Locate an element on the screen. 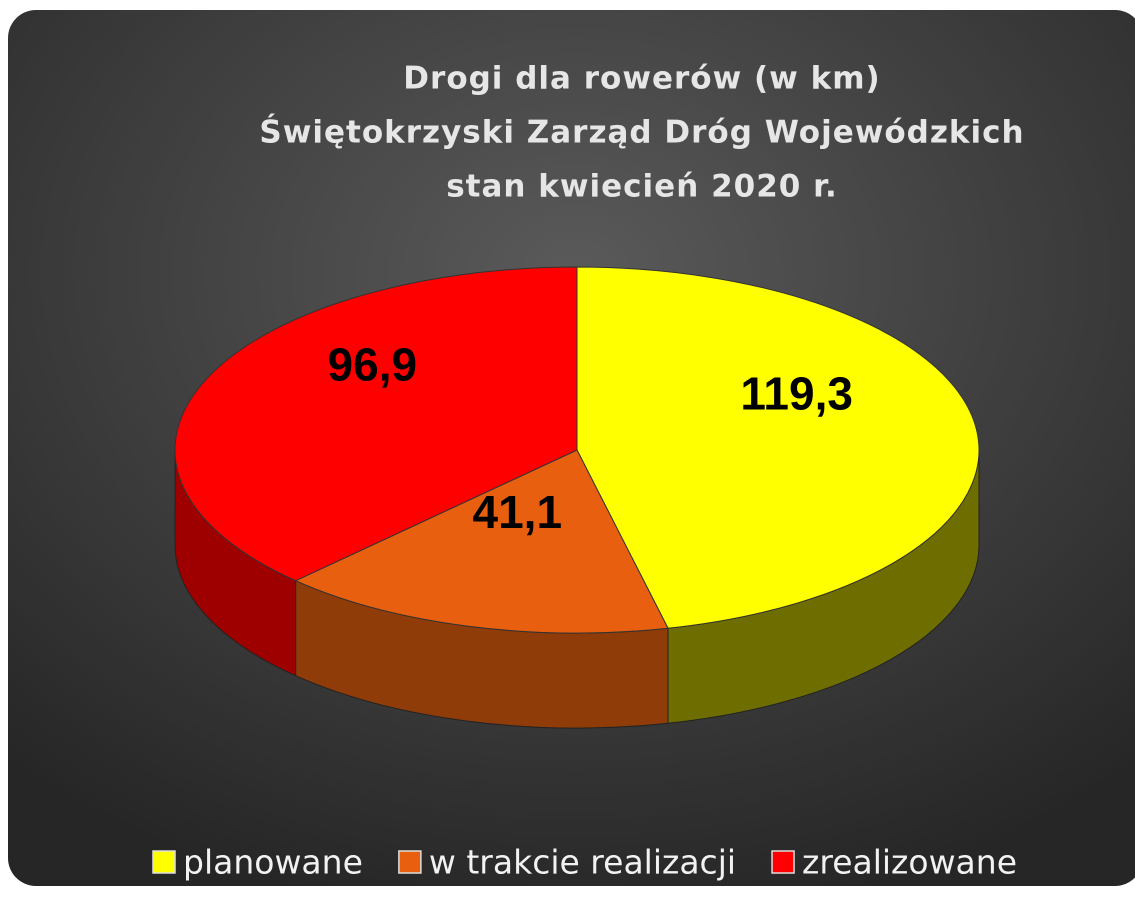 The image size is (1135, 909). legend-label: w trakcie realizacji is located at coordinates (582, 862).